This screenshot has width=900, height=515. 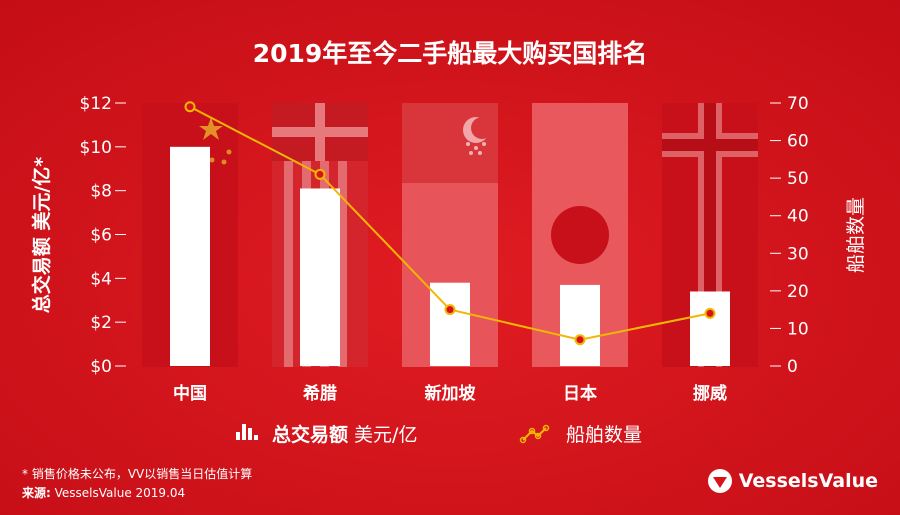 I want to click on x-tick-label: 挪威, so click(x=710, y=393).